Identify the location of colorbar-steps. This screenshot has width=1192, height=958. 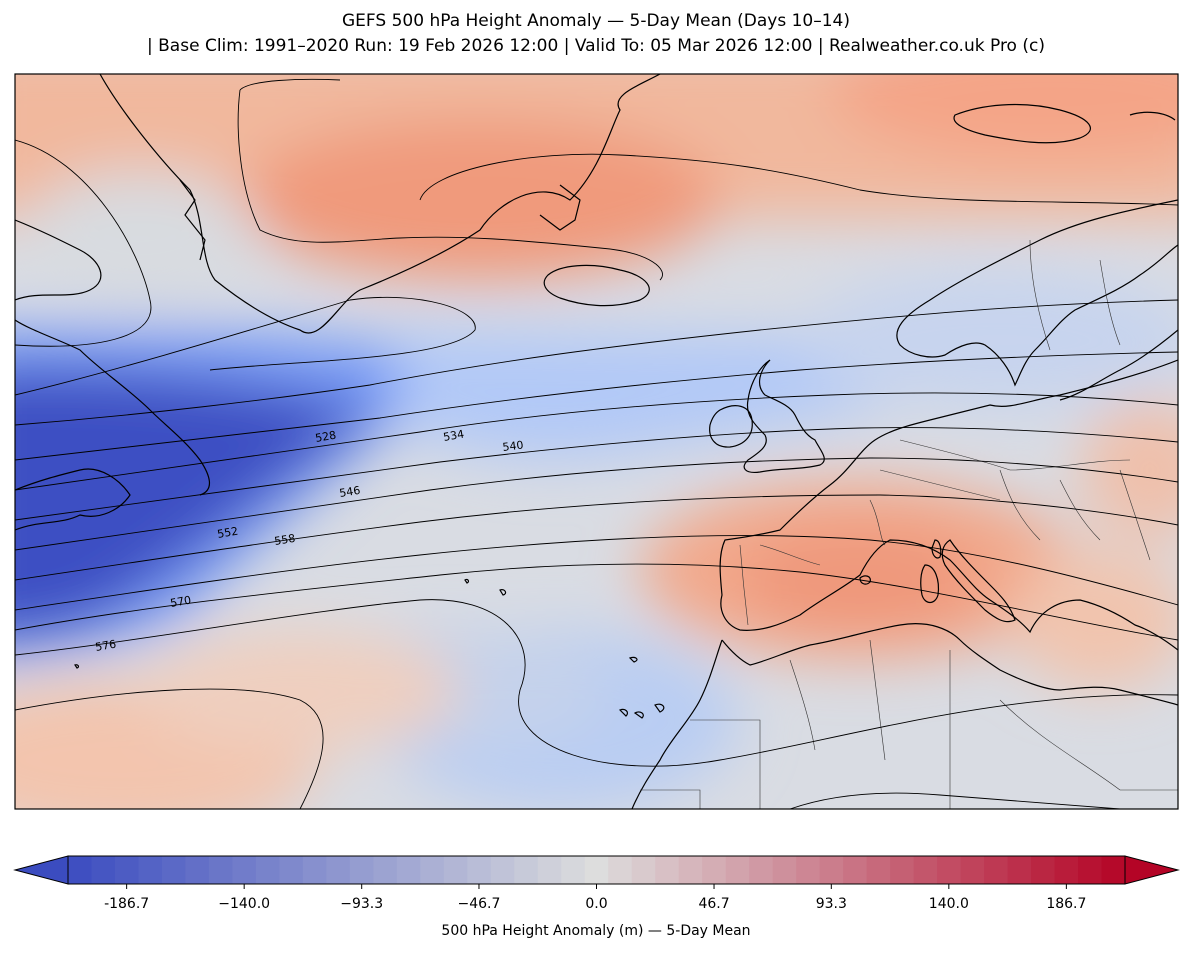
(597, 870).